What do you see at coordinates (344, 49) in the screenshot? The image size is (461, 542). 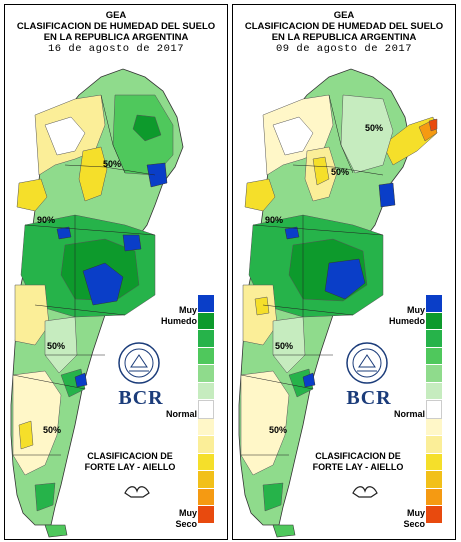 I see `map-date: 09 de agosto de 2017` at bounding box center [344, 49].